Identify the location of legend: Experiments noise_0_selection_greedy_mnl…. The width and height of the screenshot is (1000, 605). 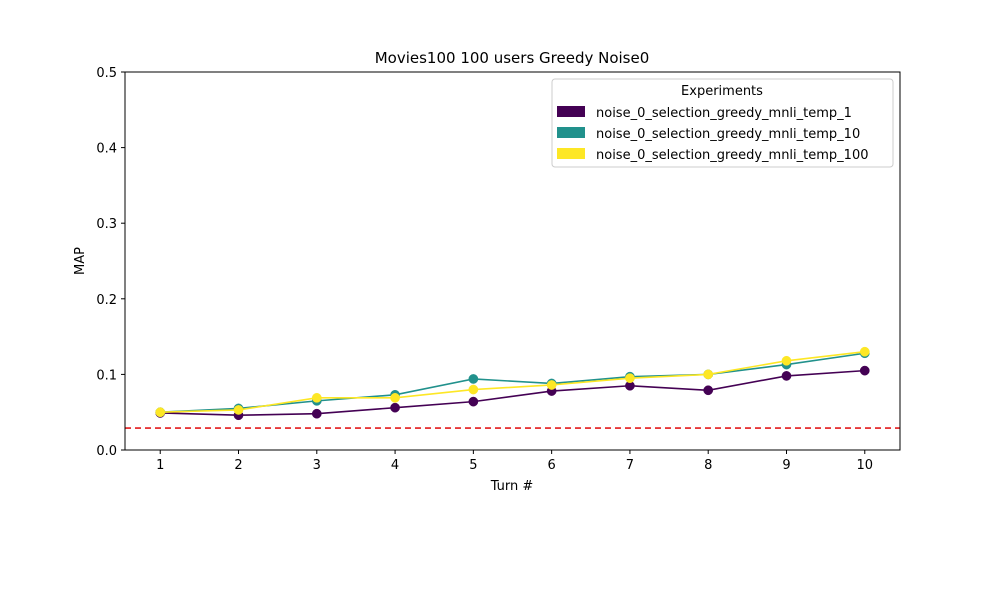
(722, 123).